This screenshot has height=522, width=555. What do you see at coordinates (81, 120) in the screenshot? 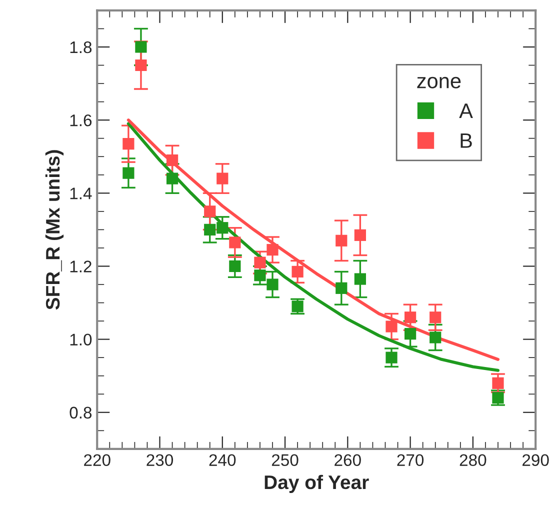
I see `y-tick-label: 1.6` at bounding box center [81, 120].